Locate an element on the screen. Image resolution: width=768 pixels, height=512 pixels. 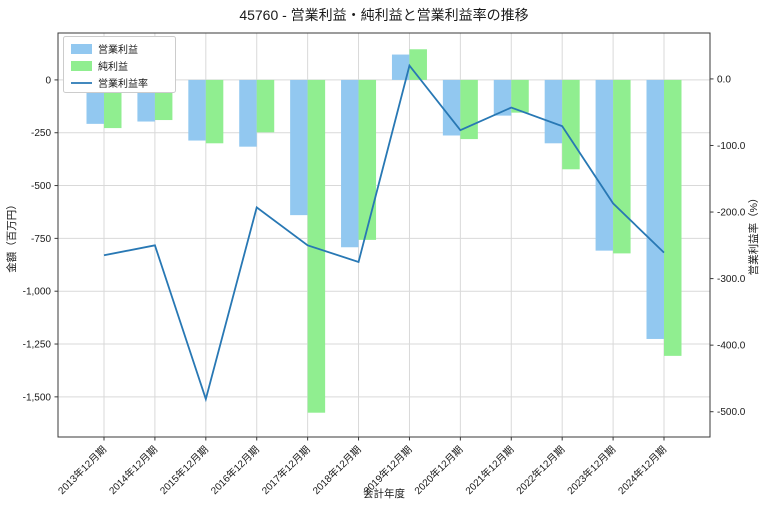
left-tick-label: -250 is located at coordinates (41, 133).